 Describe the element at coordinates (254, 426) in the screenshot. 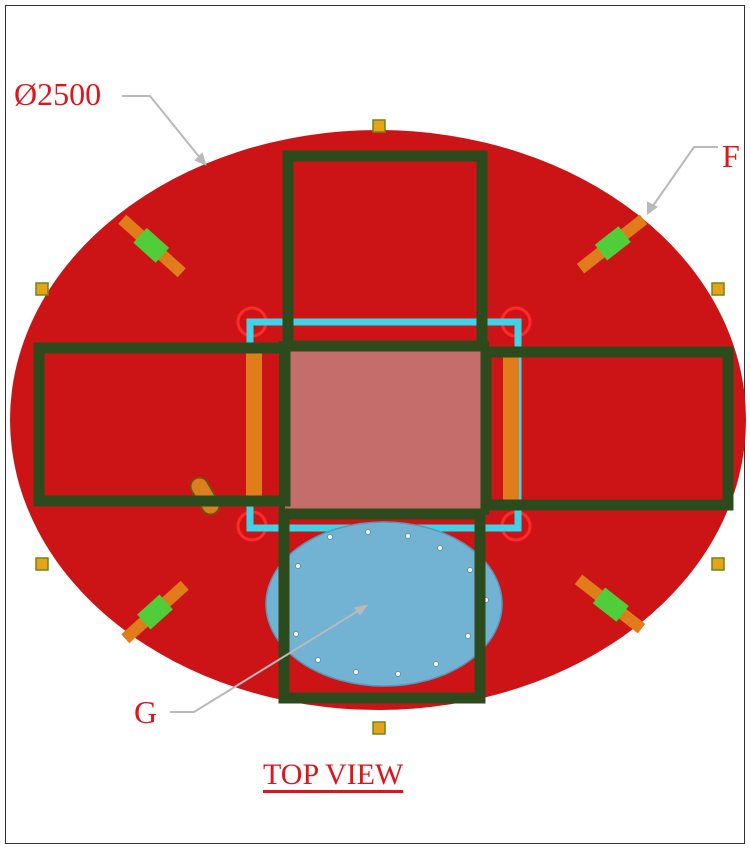

I see `orange-rail-left` at that location.